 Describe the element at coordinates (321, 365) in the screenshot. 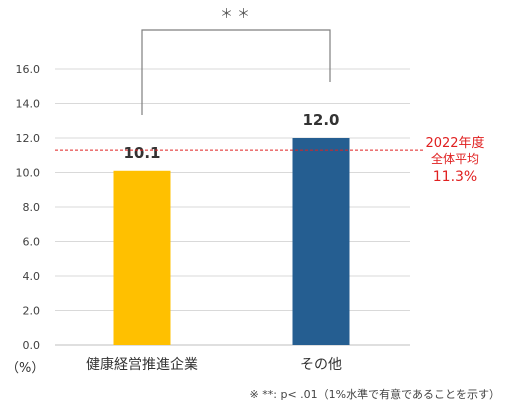

I see `category-label: その他` at that location.